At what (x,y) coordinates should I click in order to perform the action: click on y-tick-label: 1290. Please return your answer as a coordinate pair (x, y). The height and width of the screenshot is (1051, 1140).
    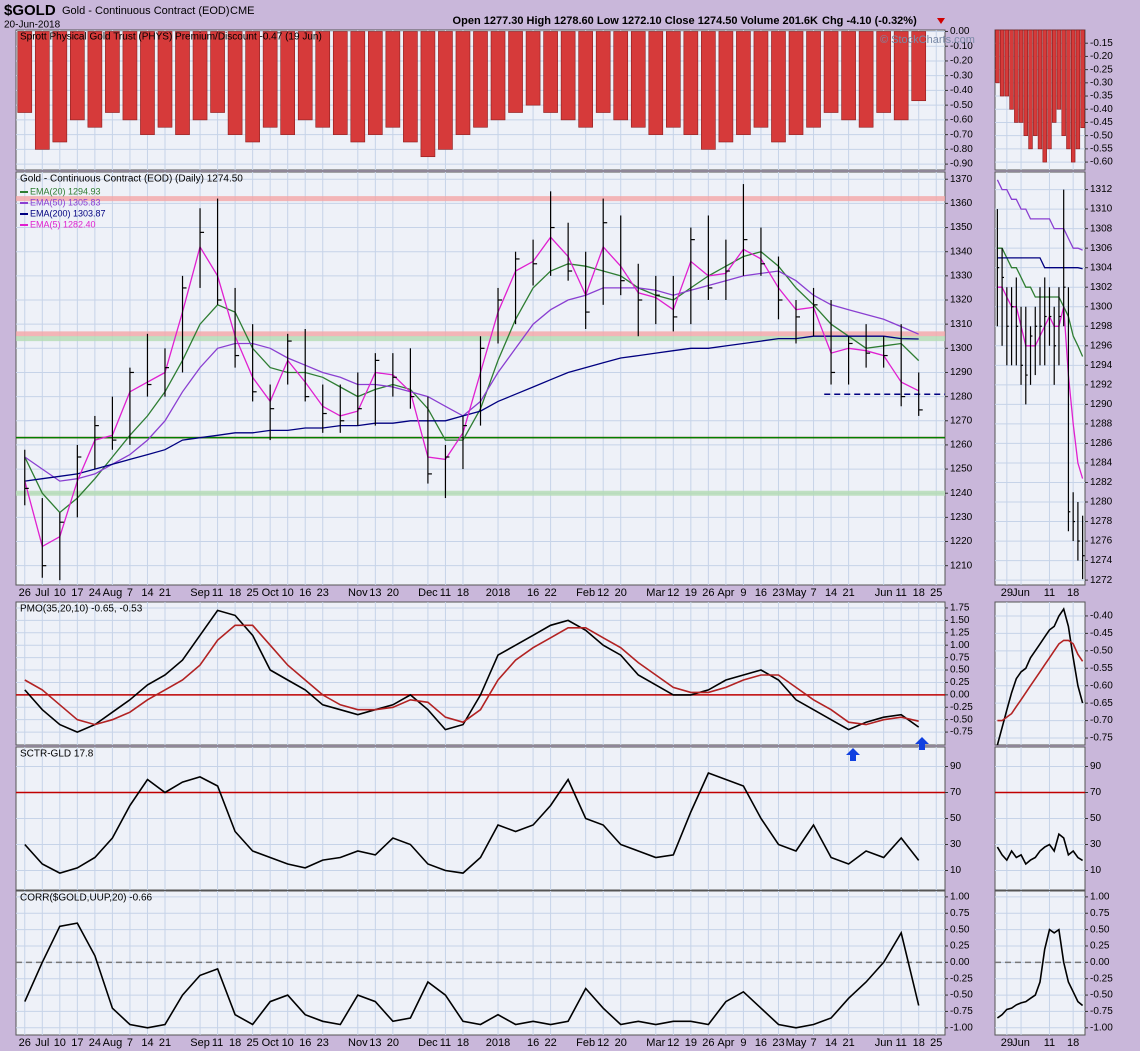
    Looking at the image, I should click on (961, 372).